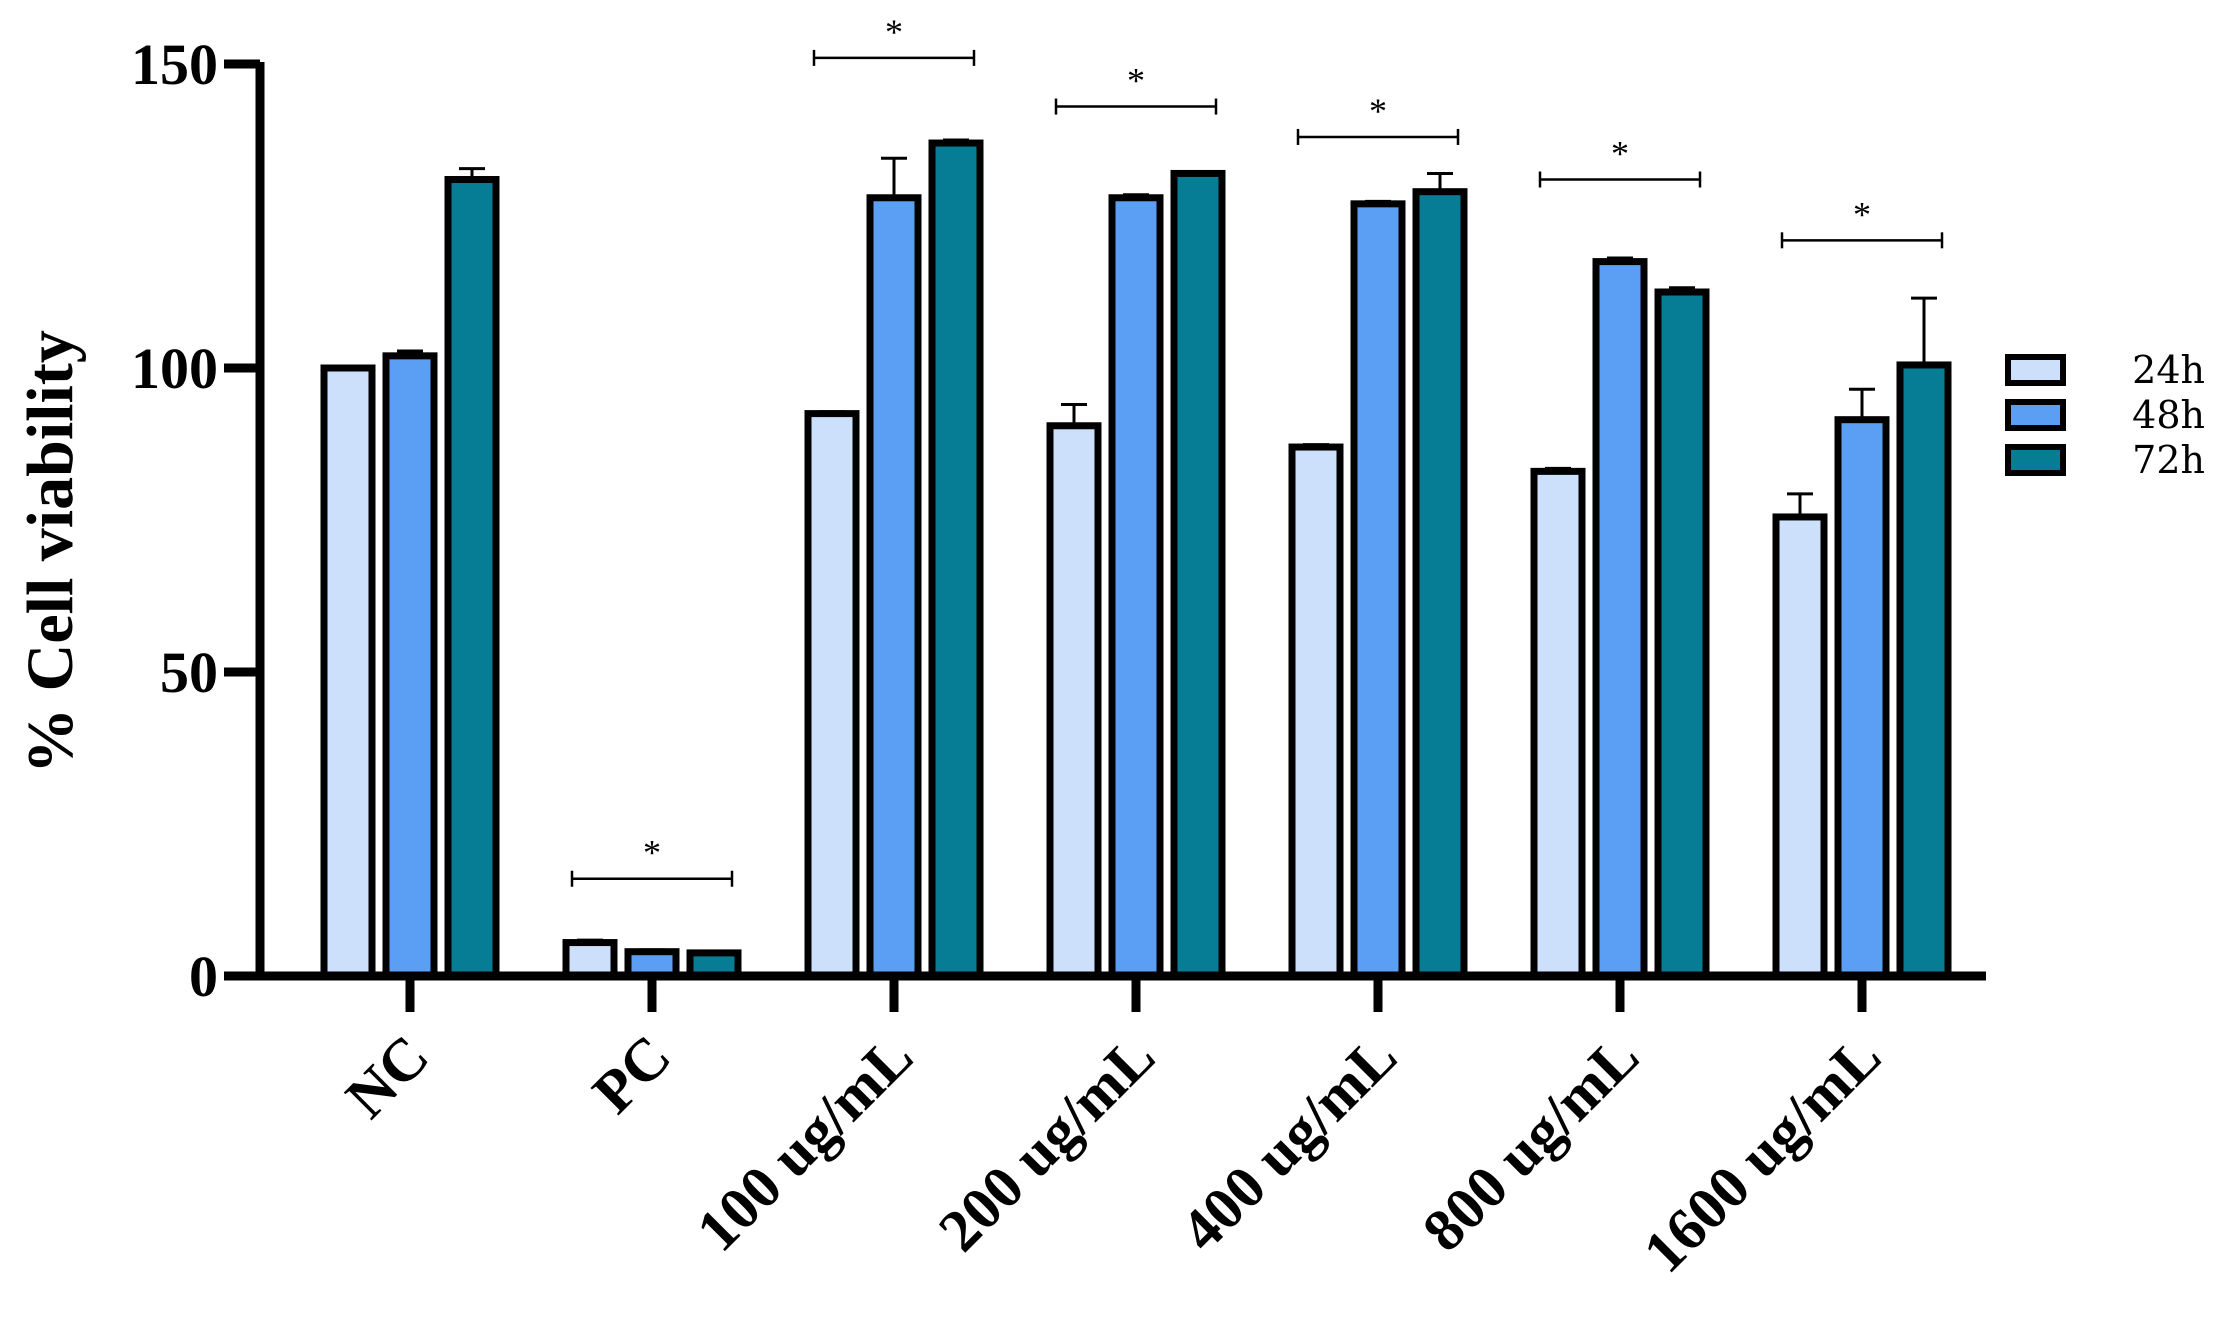  Describe the element at coordinates (1530, 1143) in the screenshot. I see `x-tick-label-5: 800 ug/mL` at that location.